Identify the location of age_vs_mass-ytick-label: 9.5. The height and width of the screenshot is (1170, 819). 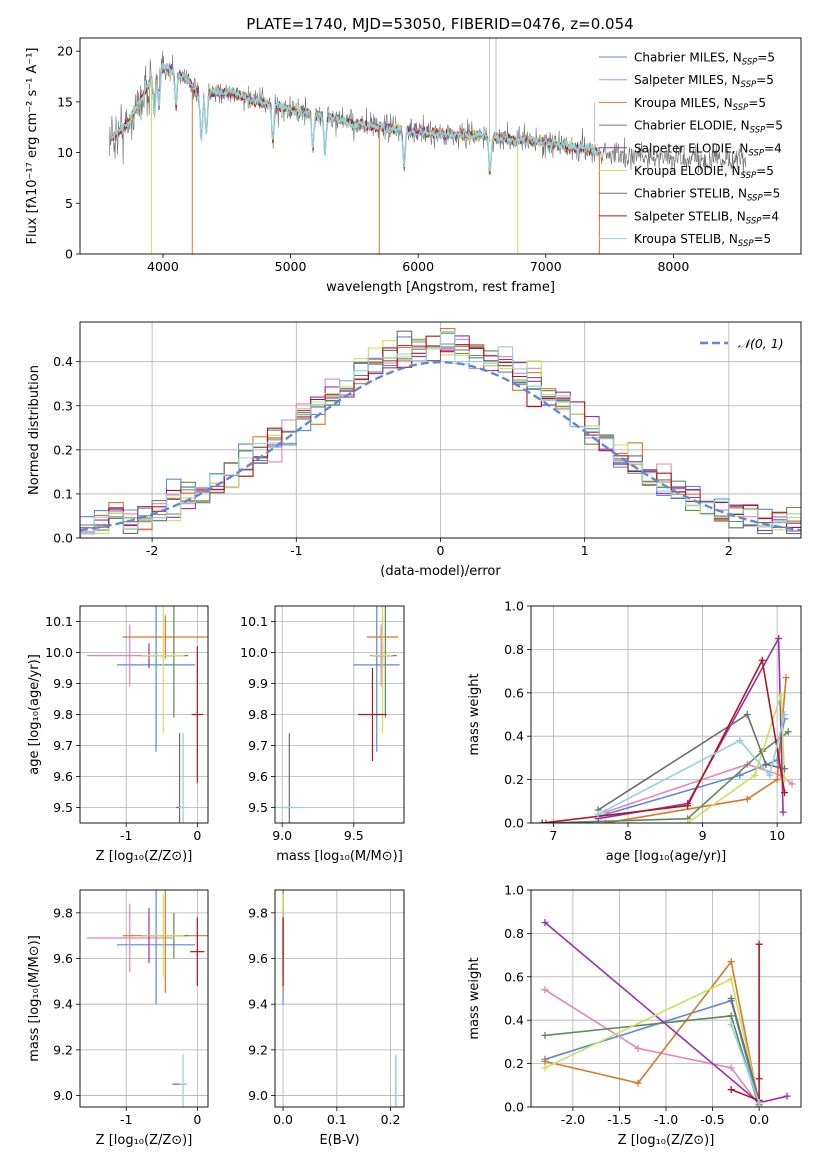
(258, 807).